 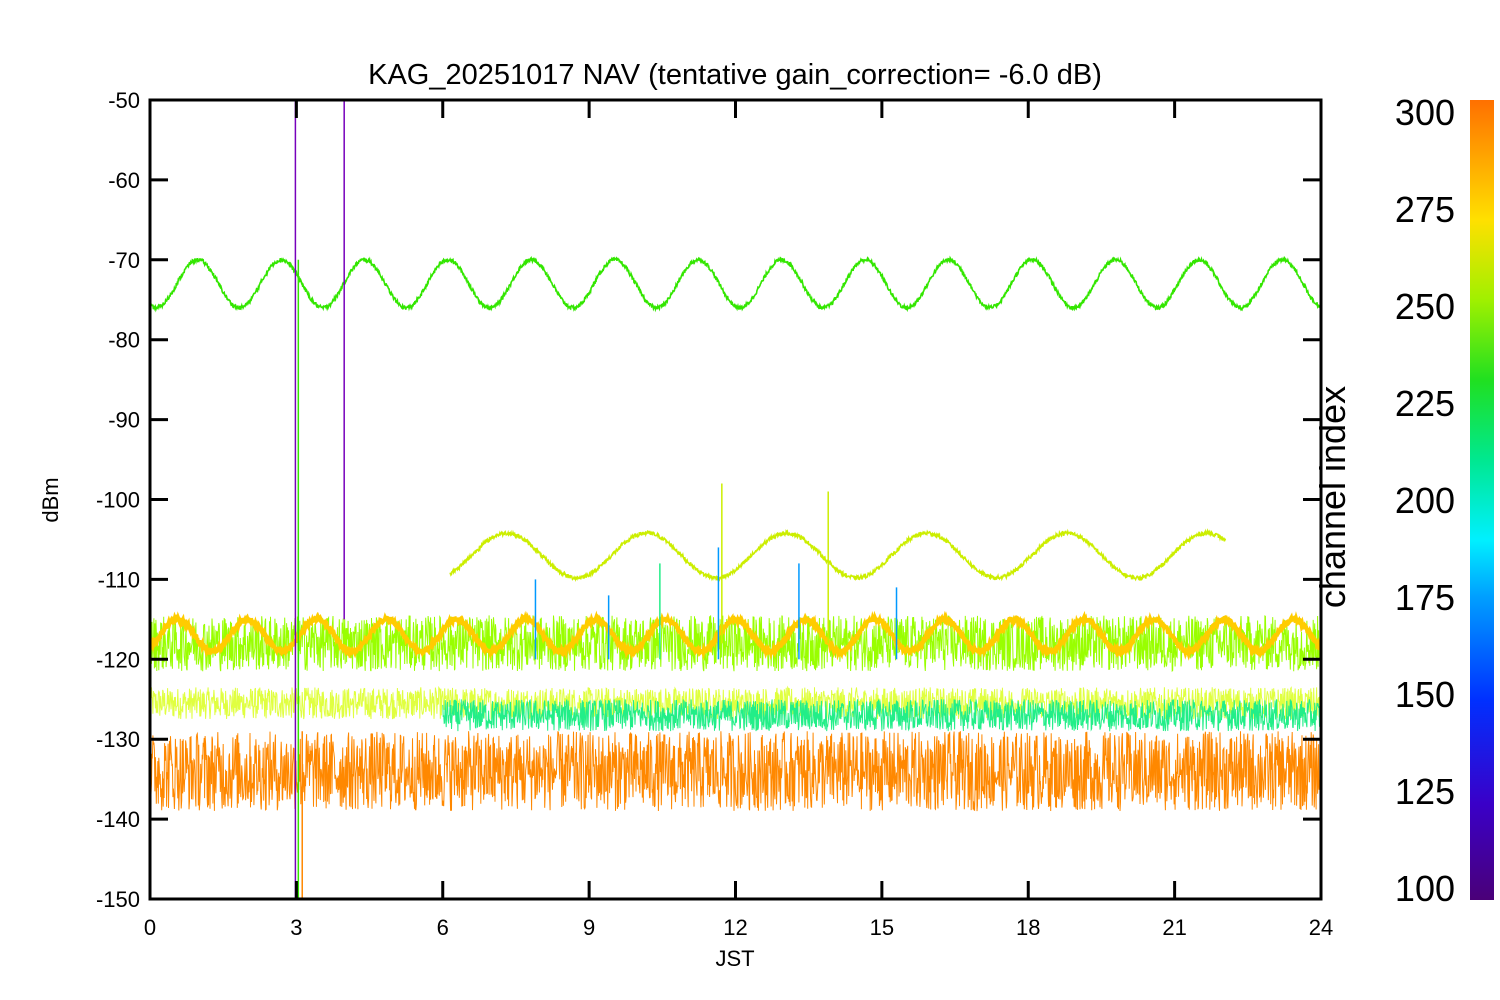 What do you see at coordinates (1321, 927) in the screenshot?
I see `x-tick-label-8: 24` at bounding box center [1321, 927].